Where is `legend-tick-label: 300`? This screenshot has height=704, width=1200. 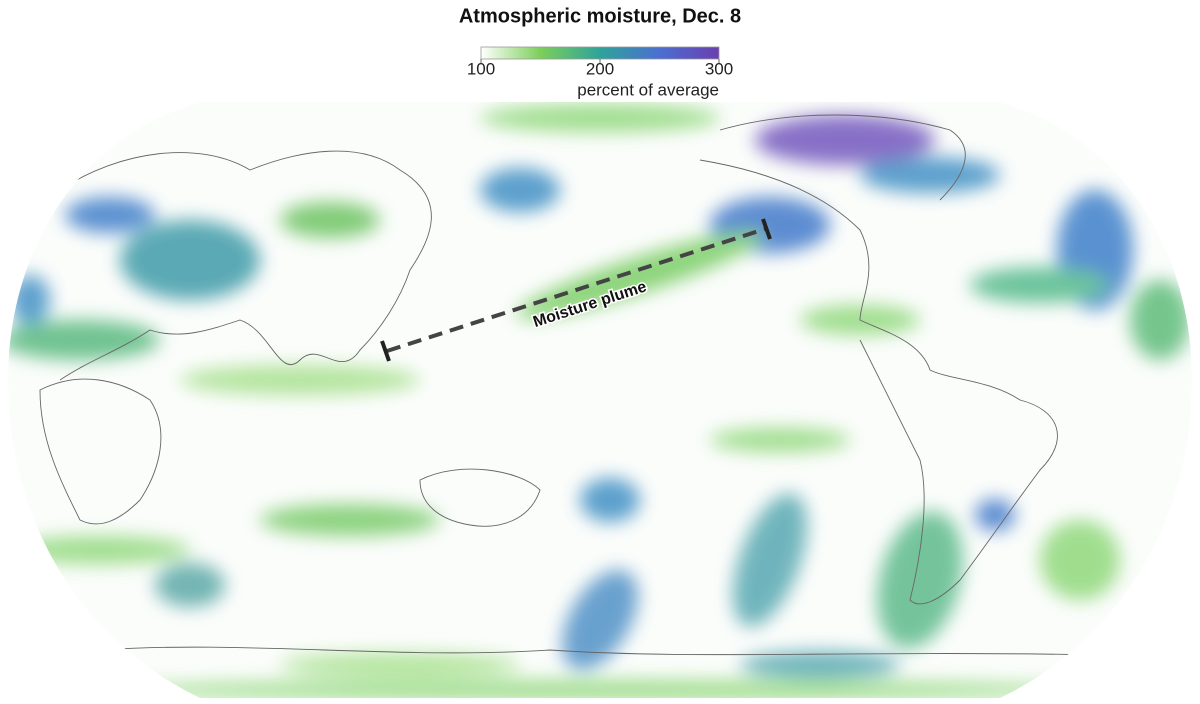
legend-tick-label: 300 is located at coordinates (719, 68).